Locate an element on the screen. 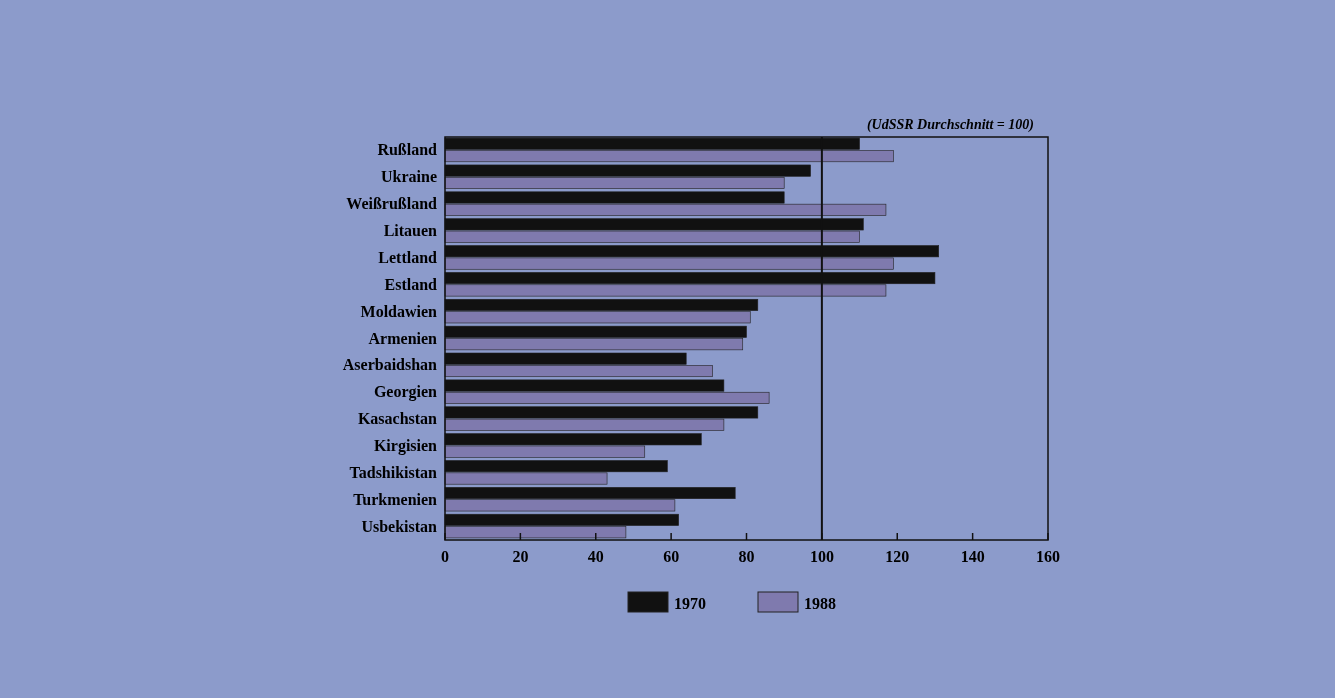 The width and height of the screenshot is (1335, 698). y-tick-label: Litauen is located at coordinates (410, 231).